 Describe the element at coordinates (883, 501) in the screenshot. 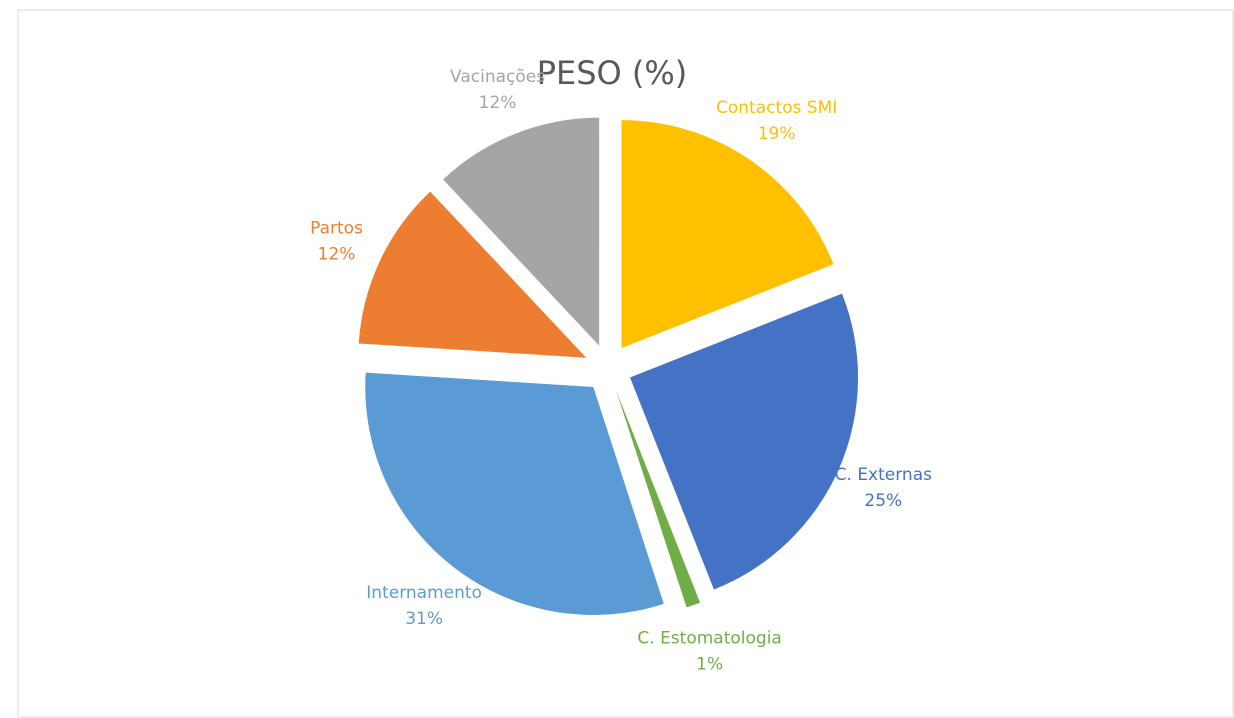

I see `slice-value-label: 25%` at that location.